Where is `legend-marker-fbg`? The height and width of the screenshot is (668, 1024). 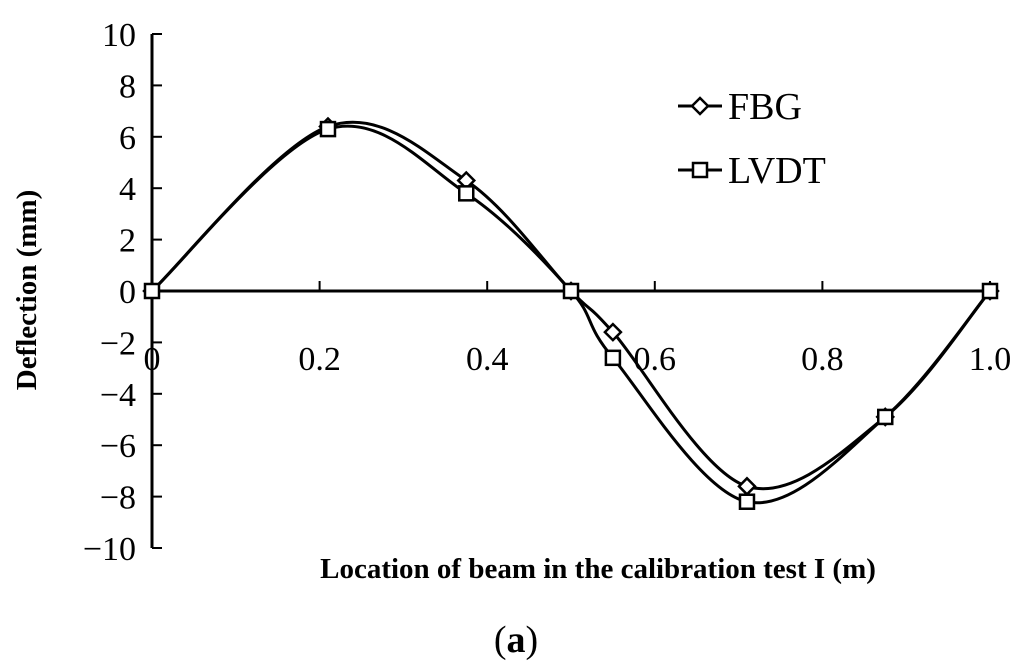
legend-marker-fbg is located at coordinates (700, 106).